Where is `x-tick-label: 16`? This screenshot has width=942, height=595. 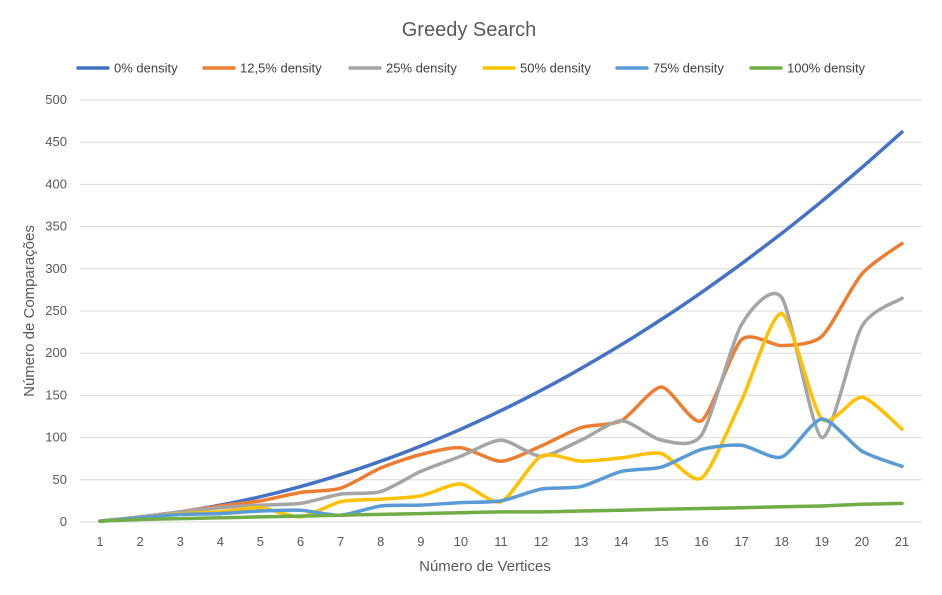 x-tick-label: 16 is located at coordinates (701, 541).